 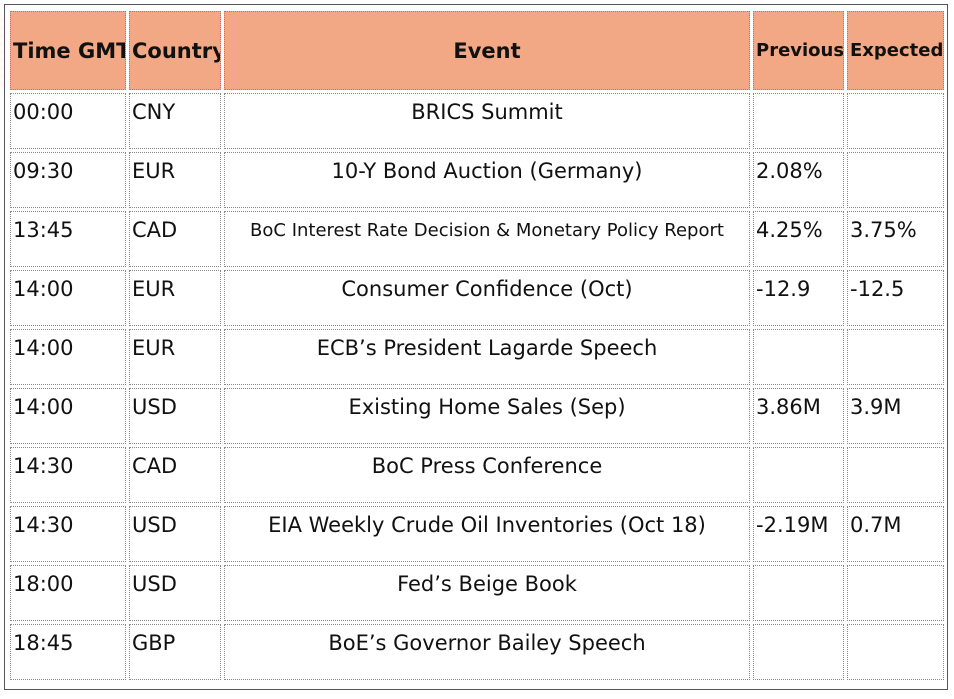 I want to click on table-row: 14:30 CAD BoC Press Conference, so click(x=477, y=475).